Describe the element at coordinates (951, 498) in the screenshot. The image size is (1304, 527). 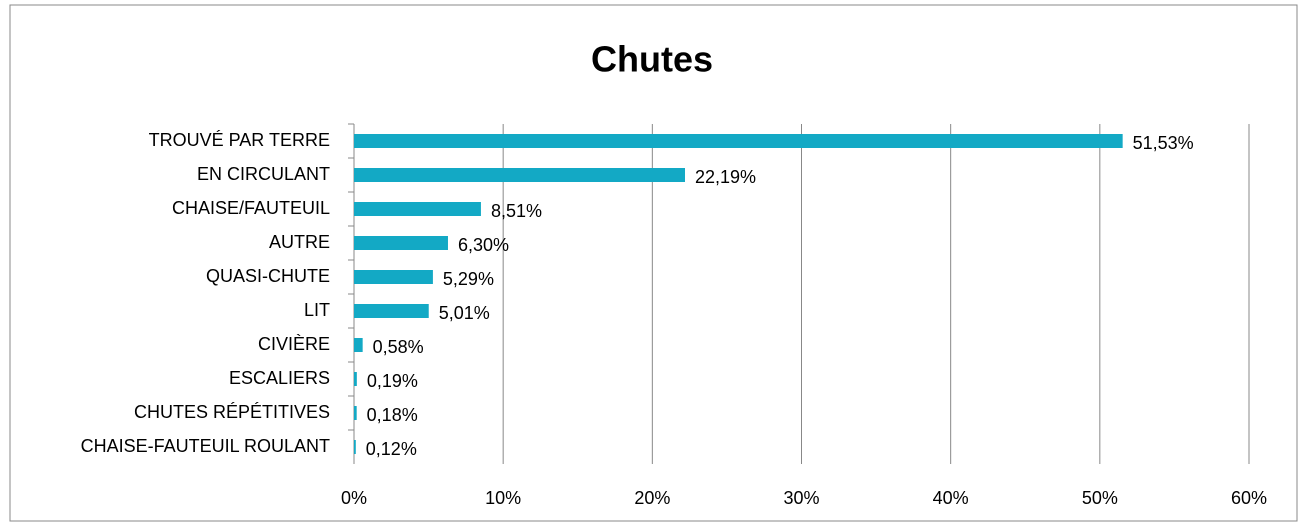
I see `x-tick-label: 40%` at that location.